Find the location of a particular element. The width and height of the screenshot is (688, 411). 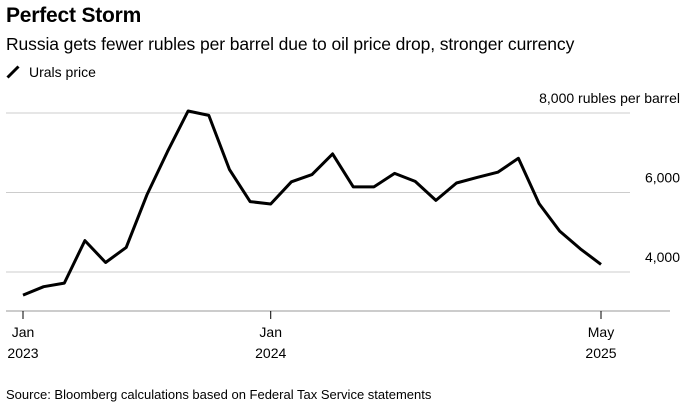

legend: Urals price is located at coordinates (51, 72).